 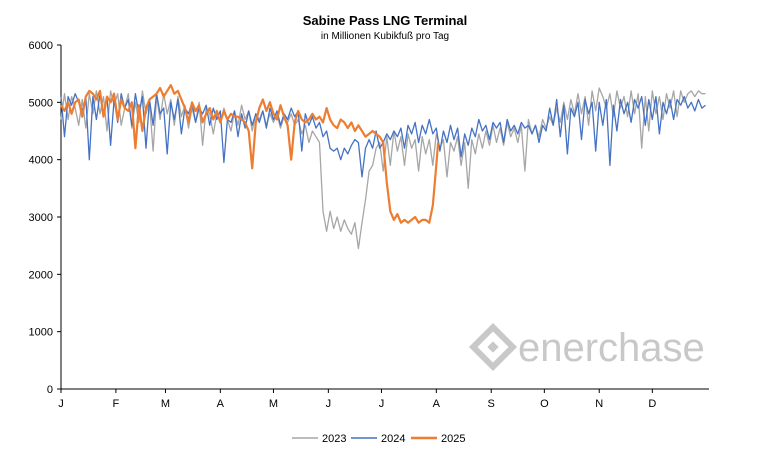 What do you see at coordinates (493, 347) in the screenshot?
I see `enerchase-logo-icon` at bounding box center [493, 347].